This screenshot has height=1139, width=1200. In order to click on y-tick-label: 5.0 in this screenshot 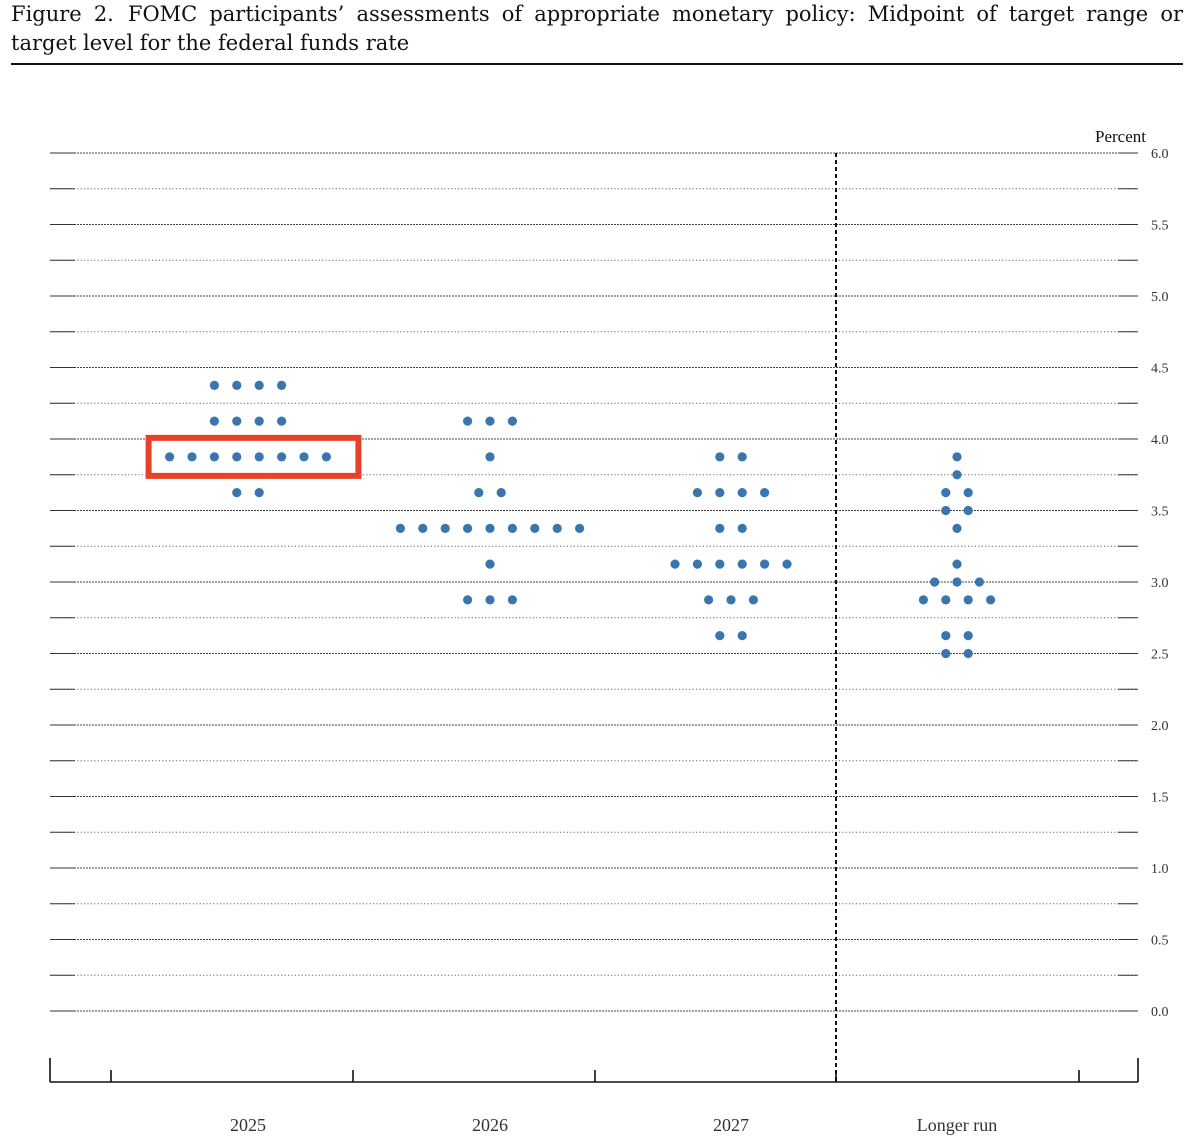, I will do `click(1160, 297)`.